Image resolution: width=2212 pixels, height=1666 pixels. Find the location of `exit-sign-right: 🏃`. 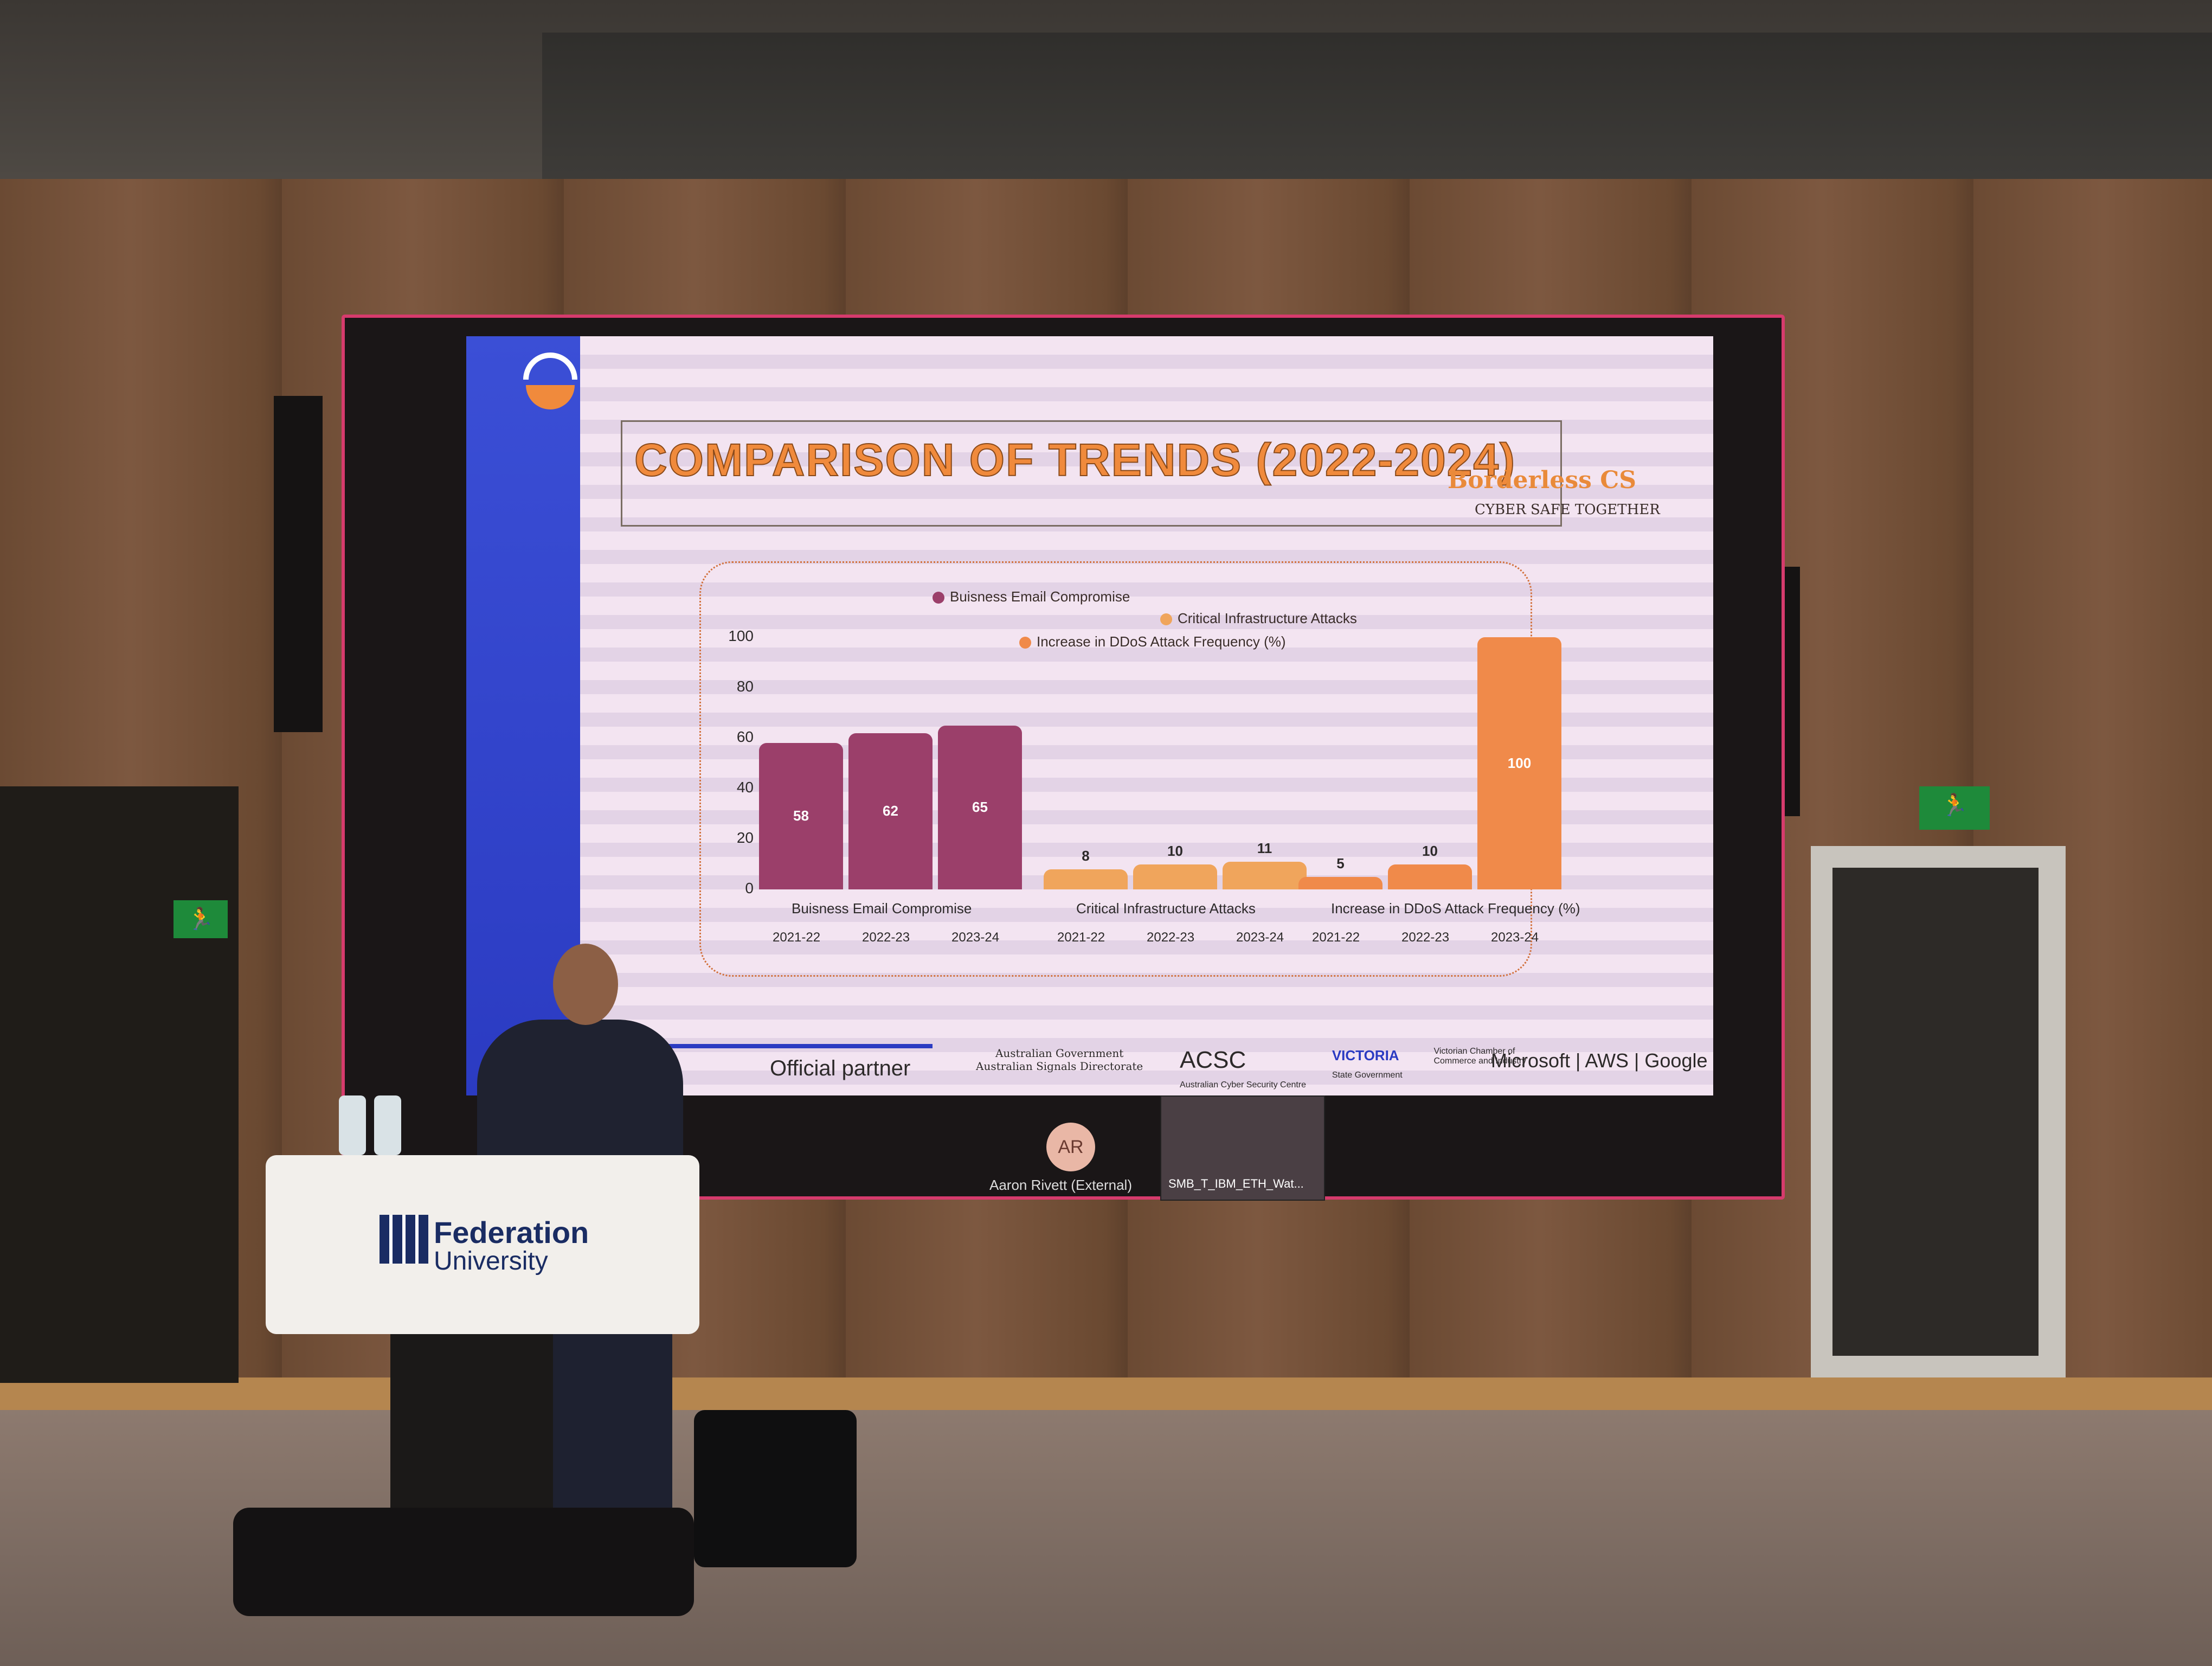

exit-sign-right: 🏃 is located at coordinates (1954, 808).